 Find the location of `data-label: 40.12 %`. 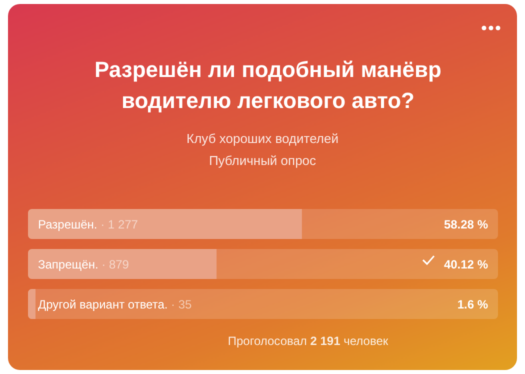

data-label: 40.12 % is located at coordinates (466, 265).